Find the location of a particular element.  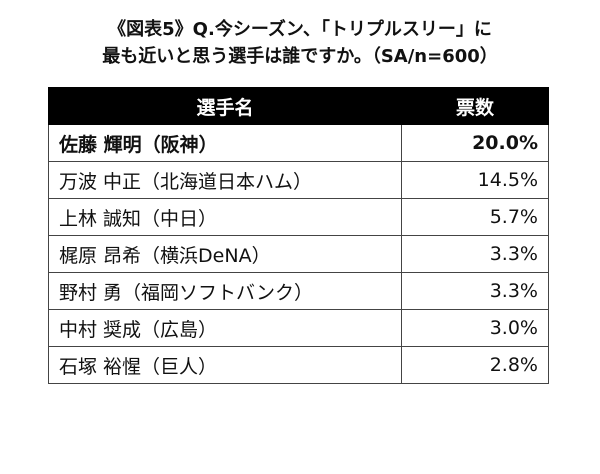

vote-share: 5.7% is located at coordinates (475, 217).